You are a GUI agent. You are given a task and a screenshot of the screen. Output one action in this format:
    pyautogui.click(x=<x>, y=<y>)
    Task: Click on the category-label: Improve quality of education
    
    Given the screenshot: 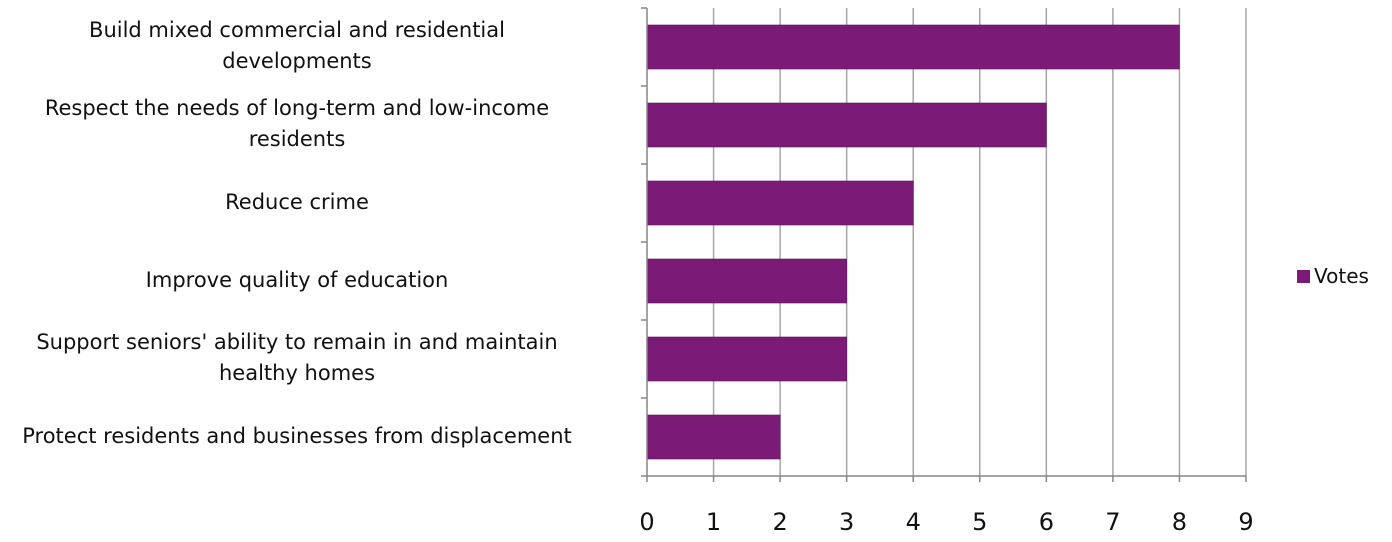 What is the action you would take?
    pyautogui.click(x=308, y=280)
    